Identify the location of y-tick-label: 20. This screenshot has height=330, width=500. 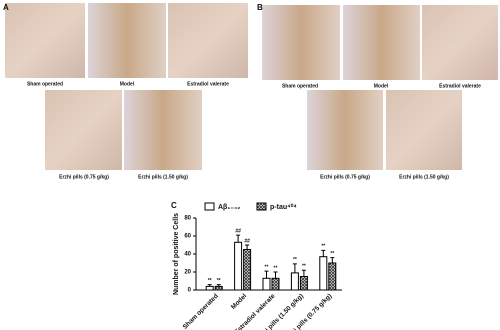
(187, 273).